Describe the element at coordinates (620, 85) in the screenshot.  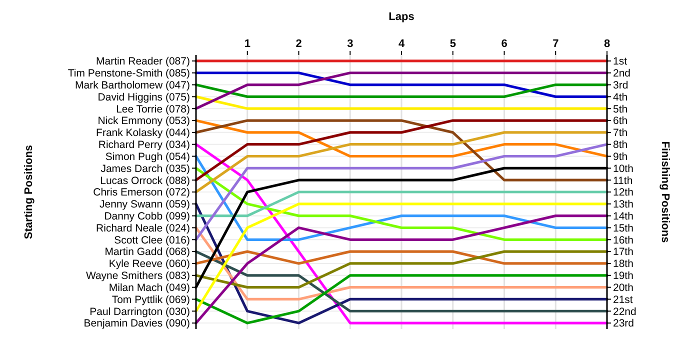
I see `y2-tick-label: 3rd` at that location.